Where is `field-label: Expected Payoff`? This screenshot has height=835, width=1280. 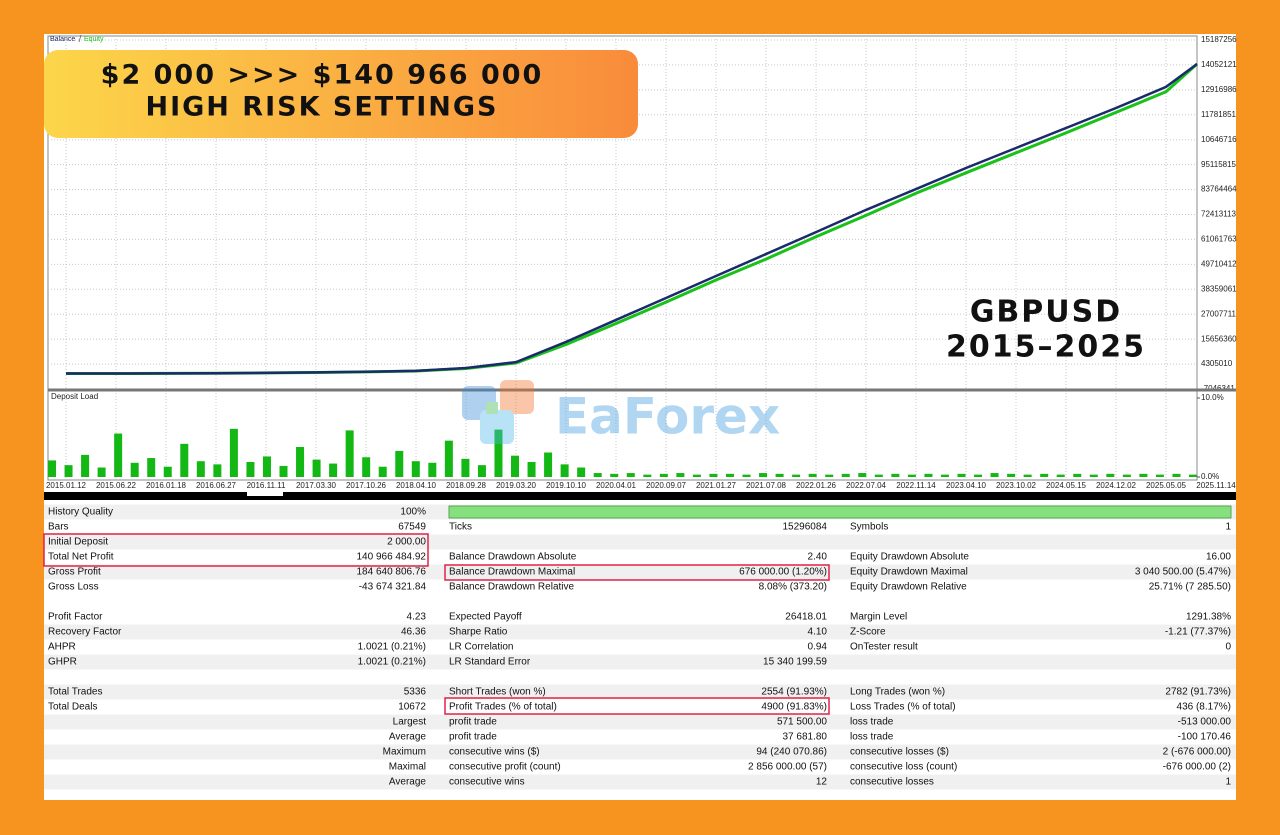 field-label: Expected Payoff is located at coordinates (485, 617).